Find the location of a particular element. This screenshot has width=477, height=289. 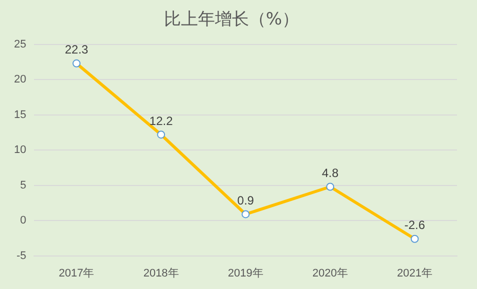

x-tick-label: 2019年 is located at coordinates (246, 273).